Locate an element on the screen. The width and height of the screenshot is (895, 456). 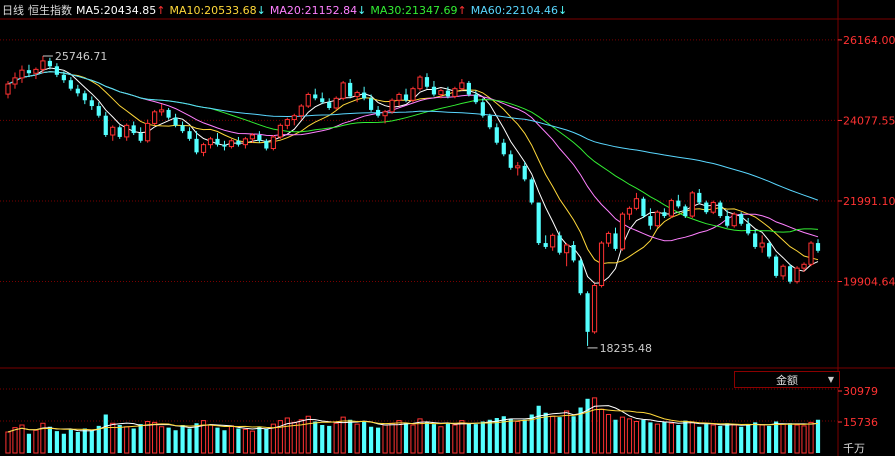
high-price-label: 25746.71 is located at coordinates (81, 56).